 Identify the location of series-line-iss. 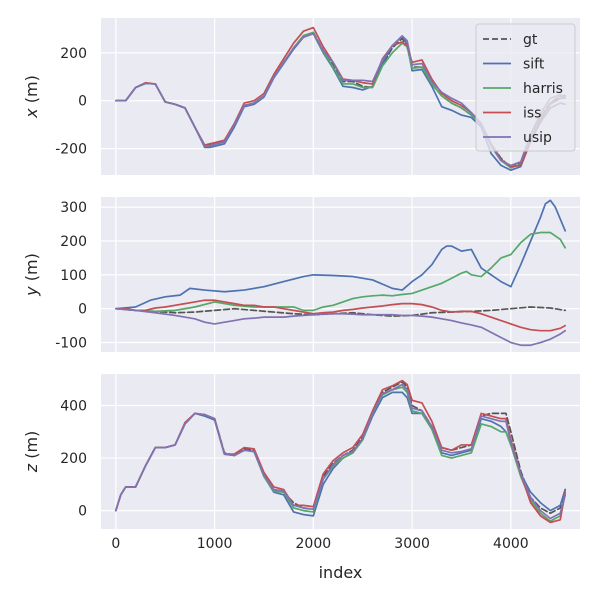
(340, 315).